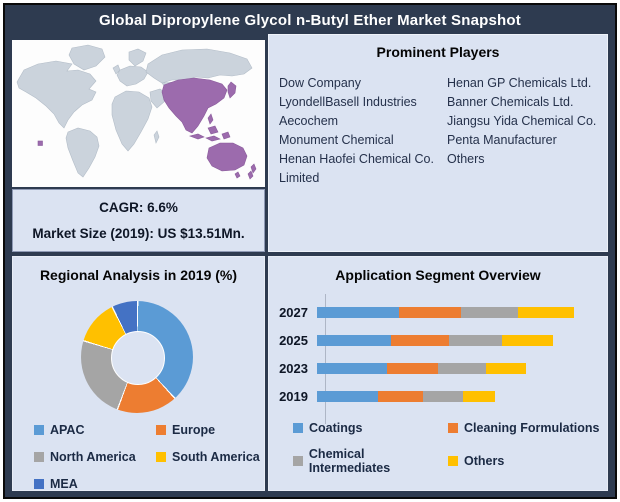 The image size is (620, 502). What do you see at coordinates (325, 359) in the screenshot?
I see `bar-chart-axis-line` at bounding box center [325, 359].